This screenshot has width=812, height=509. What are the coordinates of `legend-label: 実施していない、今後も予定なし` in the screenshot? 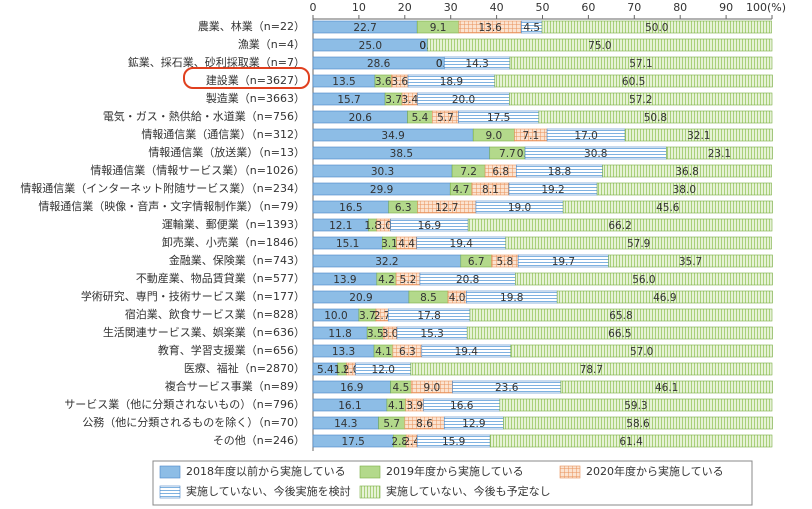 It's located at (468, 491).